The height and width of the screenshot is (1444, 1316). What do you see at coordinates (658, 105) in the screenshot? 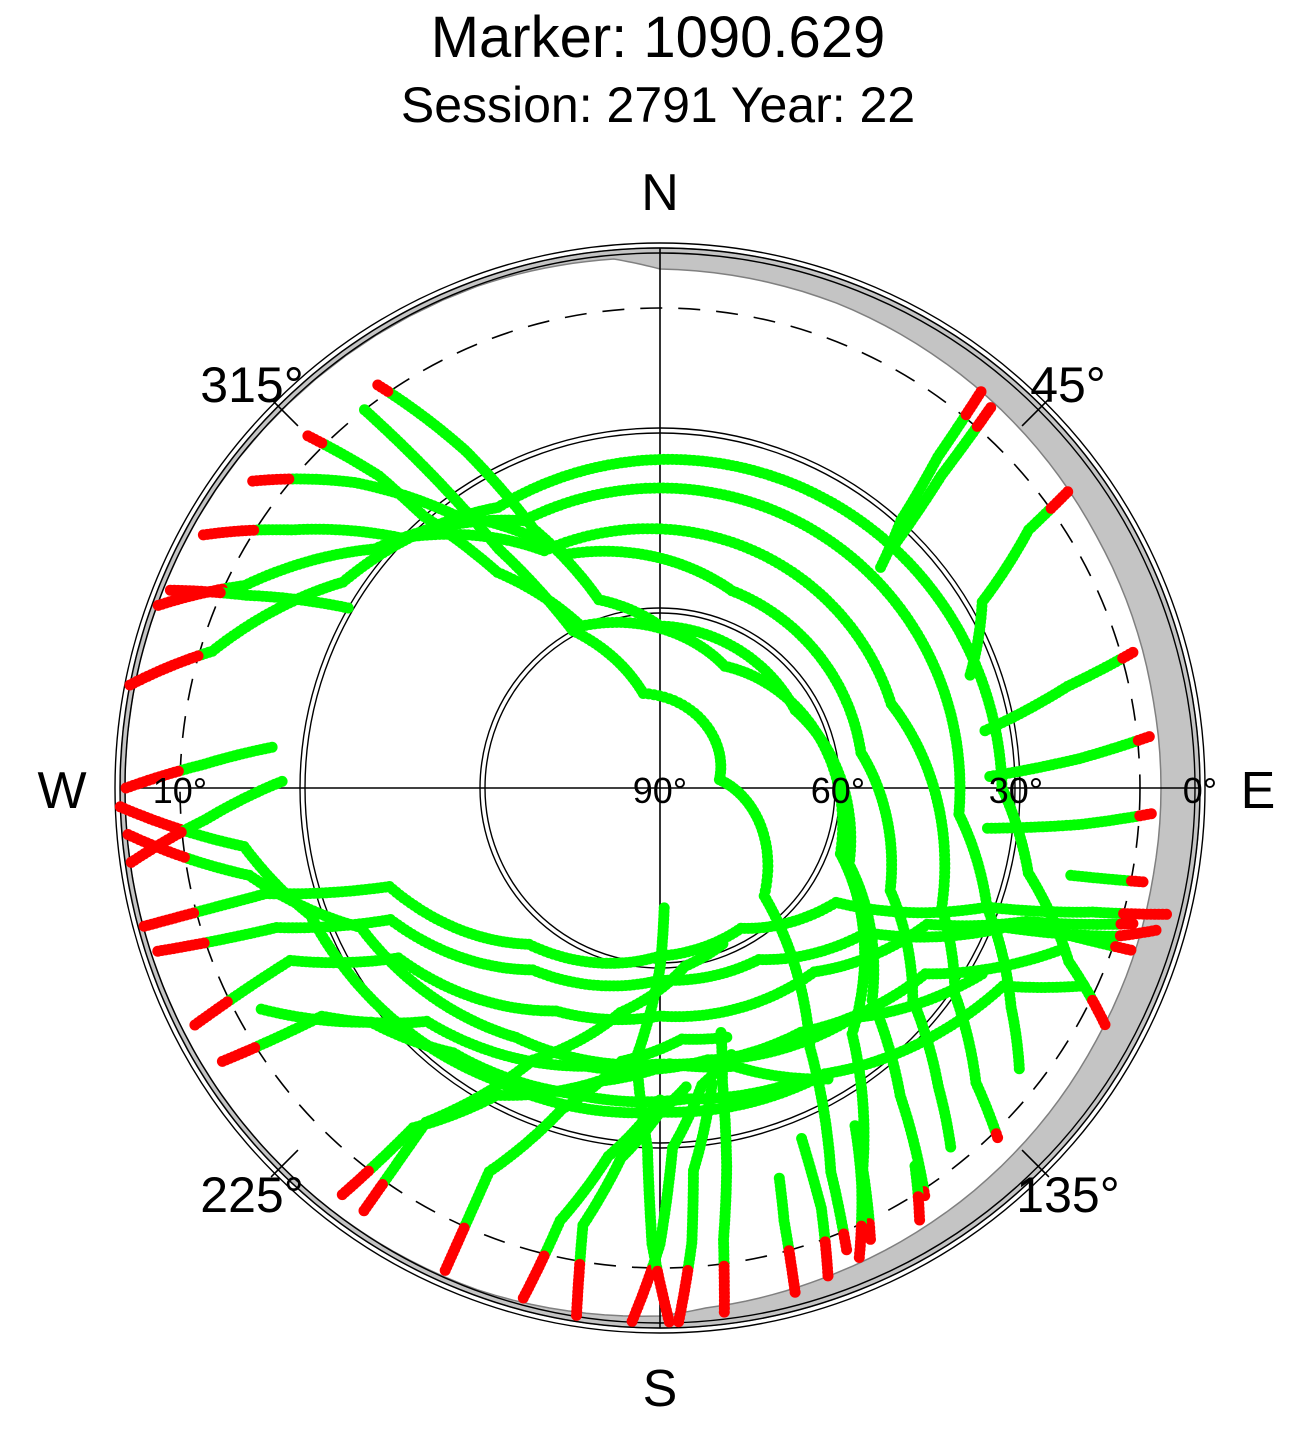
I see `chart-subtitle: Session: 2791 Year: 22` at bounding box center [658, 105].